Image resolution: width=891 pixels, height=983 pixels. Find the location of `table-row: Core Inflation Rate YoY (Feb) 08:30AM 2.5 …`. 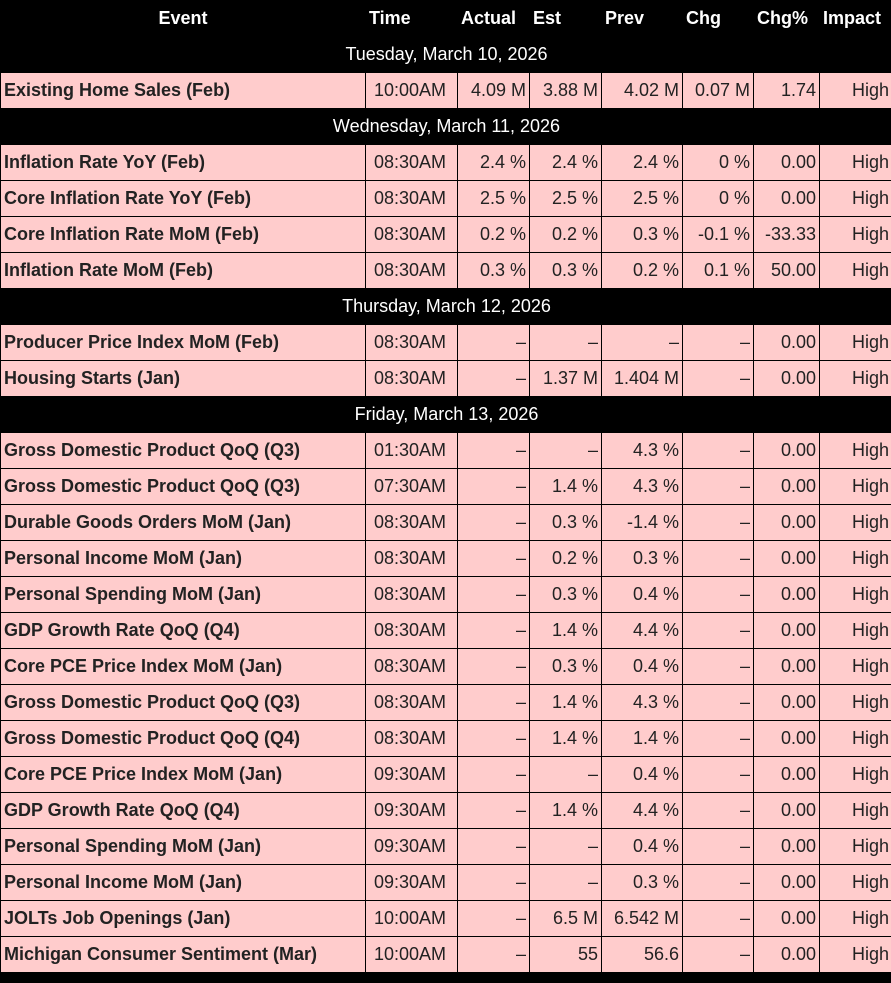

table-row: Core Inflation Rate YoY (Feb) 08:30AM 2.5 … is located at coordinates (446, 198).